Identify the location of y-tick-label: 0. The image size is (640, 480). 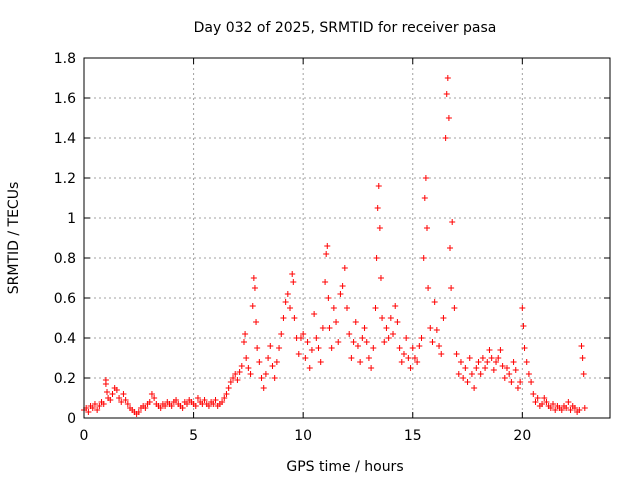
(71, 419).